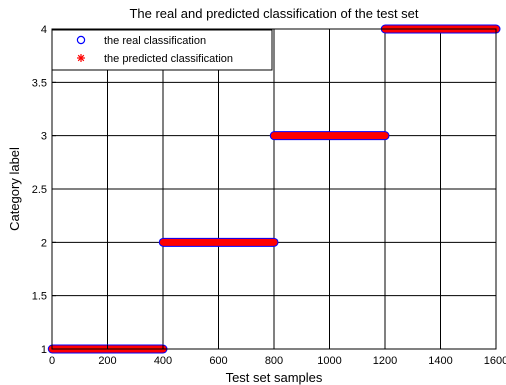 Image resolution: width=506 pixels, height=385 pixels. I want to click on y-tick-label: 3.5, so click(39, 83).